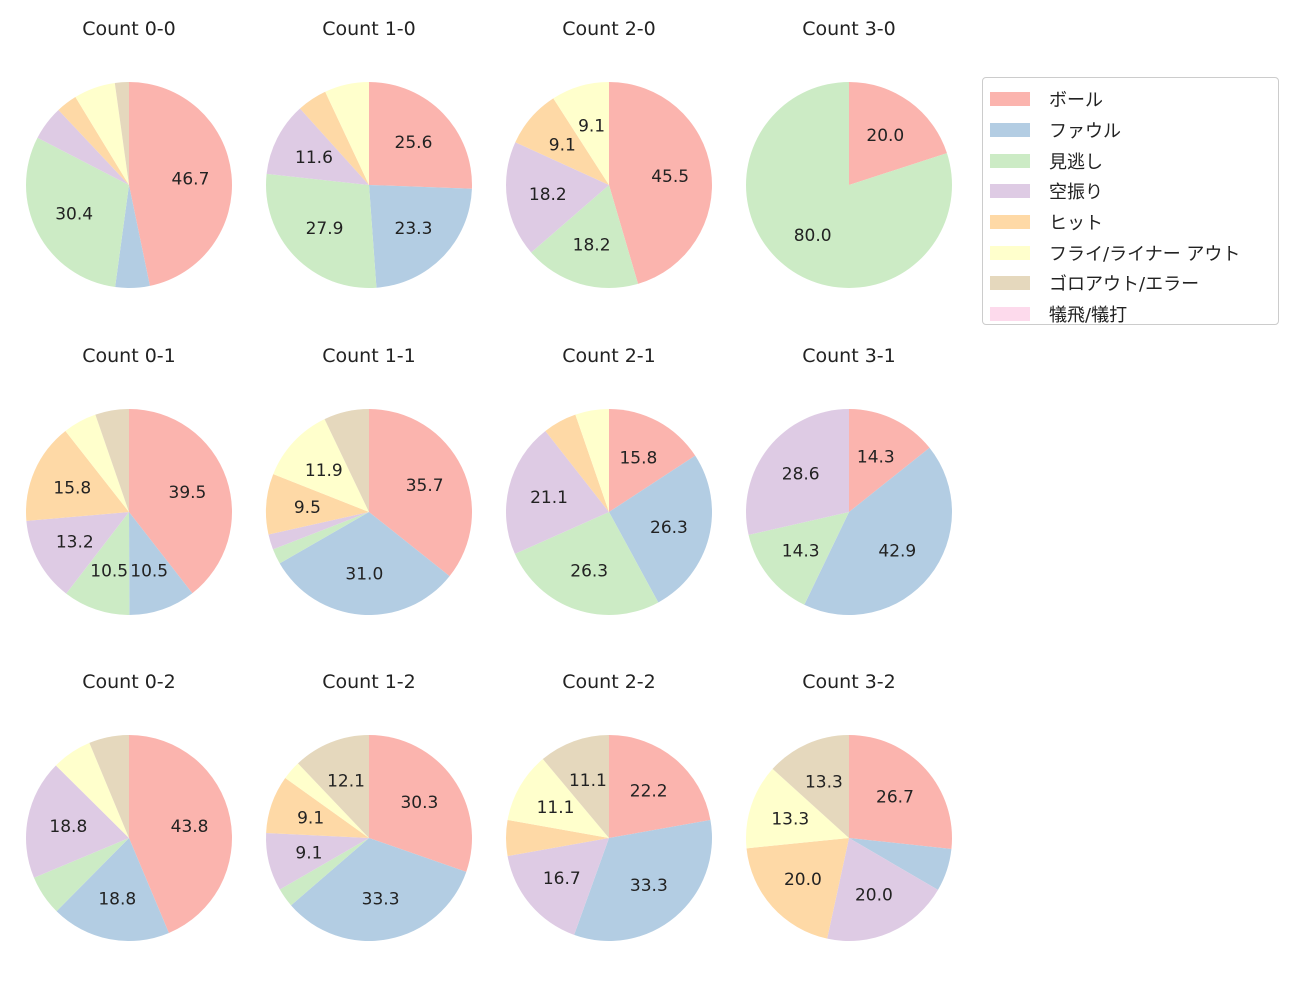 Image resolution: width=1300 pixels, height=1000 pixels. I want to click on legend-label: ヒット, so click(1076, 224).